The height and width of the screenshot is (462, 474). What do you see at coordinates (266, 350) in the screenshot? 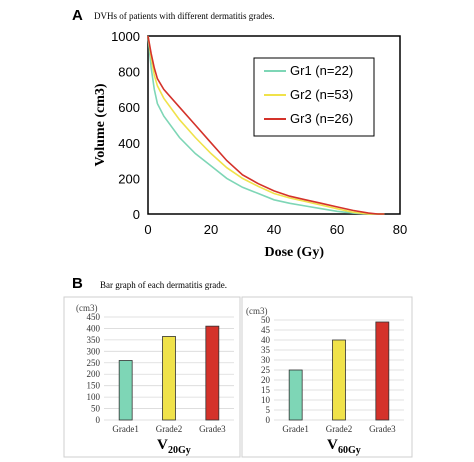
I see `bar-y-tick-label: 35` at bounding box center [266, 350].